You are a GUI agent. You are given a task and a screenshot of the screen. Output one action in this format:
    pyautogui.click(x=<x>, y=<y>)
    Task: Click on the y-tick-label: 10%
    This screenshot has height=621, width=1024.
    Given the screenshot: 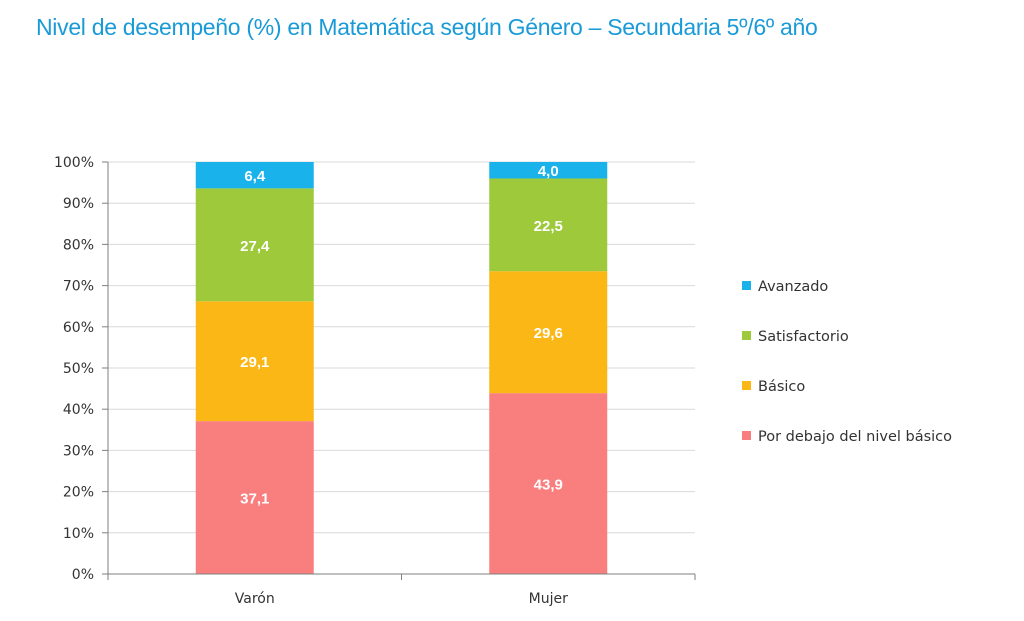 What is the action you would take?
    pyautogui.click(x=78, y=534)
    